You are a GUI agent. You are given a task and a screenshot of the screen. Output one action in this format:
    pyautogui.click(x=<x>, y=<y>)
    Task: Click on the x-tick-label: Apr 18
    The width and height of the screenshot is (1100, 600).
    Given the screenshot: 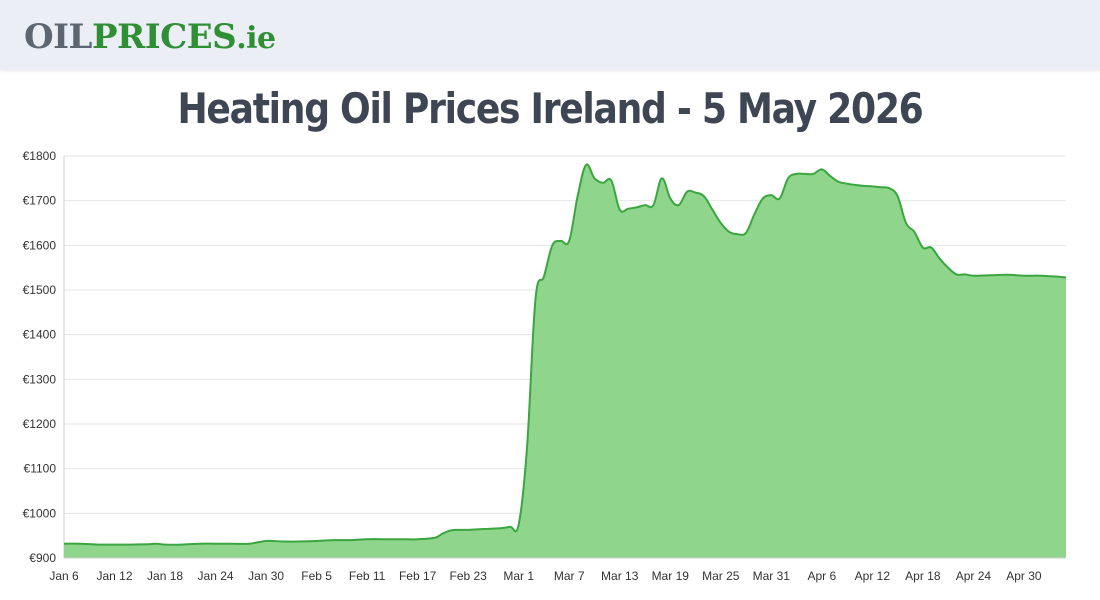 What is the action you would take?
    pyautogui.click(x=923, y=576)
    